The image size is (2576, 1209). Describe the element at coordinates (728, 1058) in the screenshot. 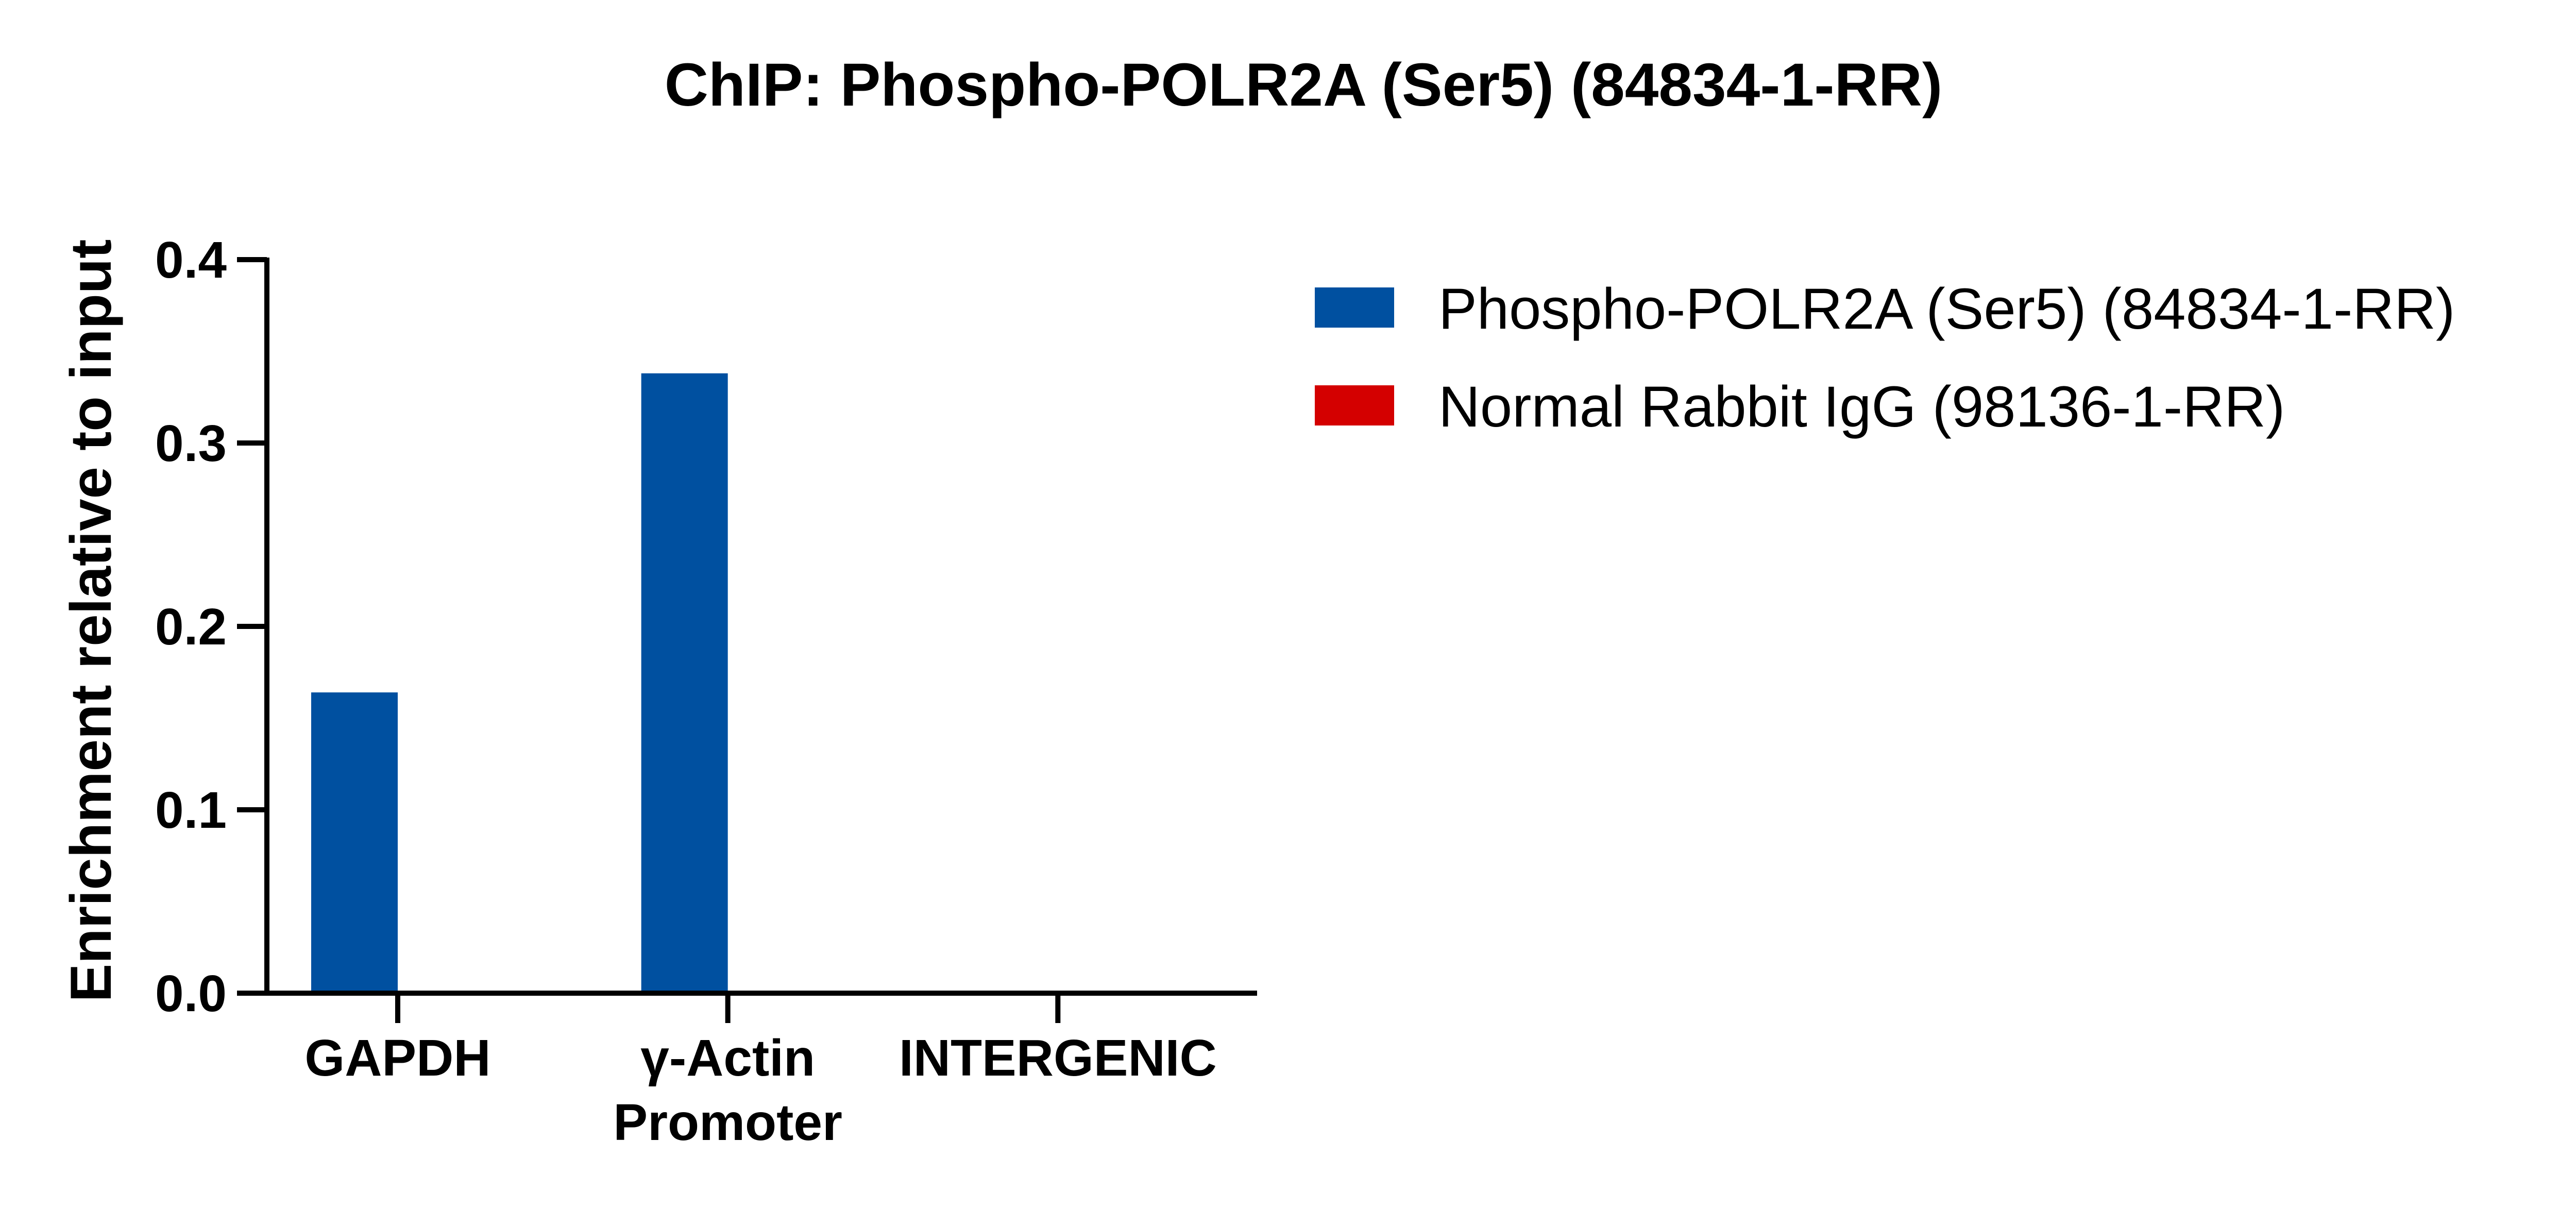

I see `x-category-label: γ-Actin` at that location.